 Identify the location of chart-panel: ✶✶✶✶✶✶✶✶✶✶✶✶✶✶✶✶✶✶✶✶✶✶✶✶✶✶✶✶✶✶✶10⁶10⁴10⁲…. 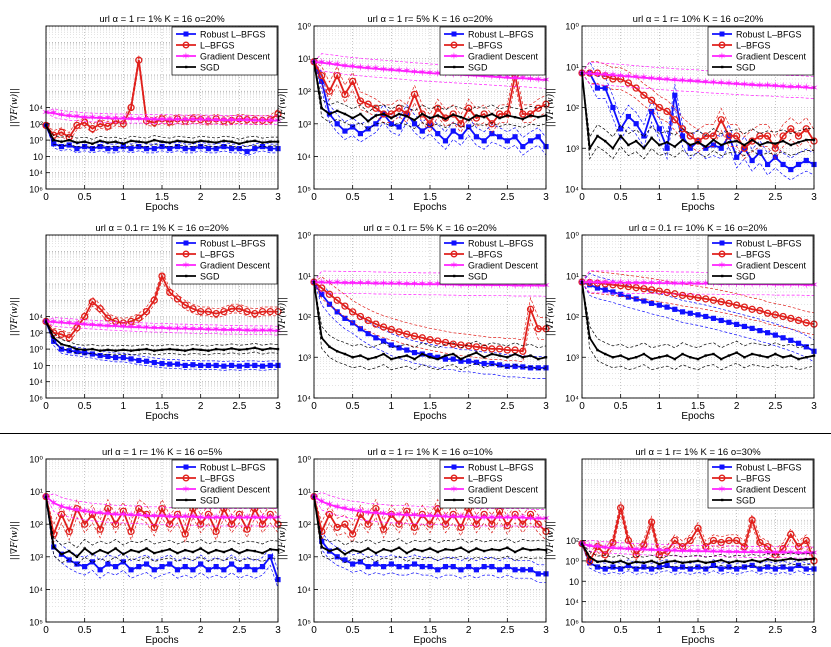
(146, 113).